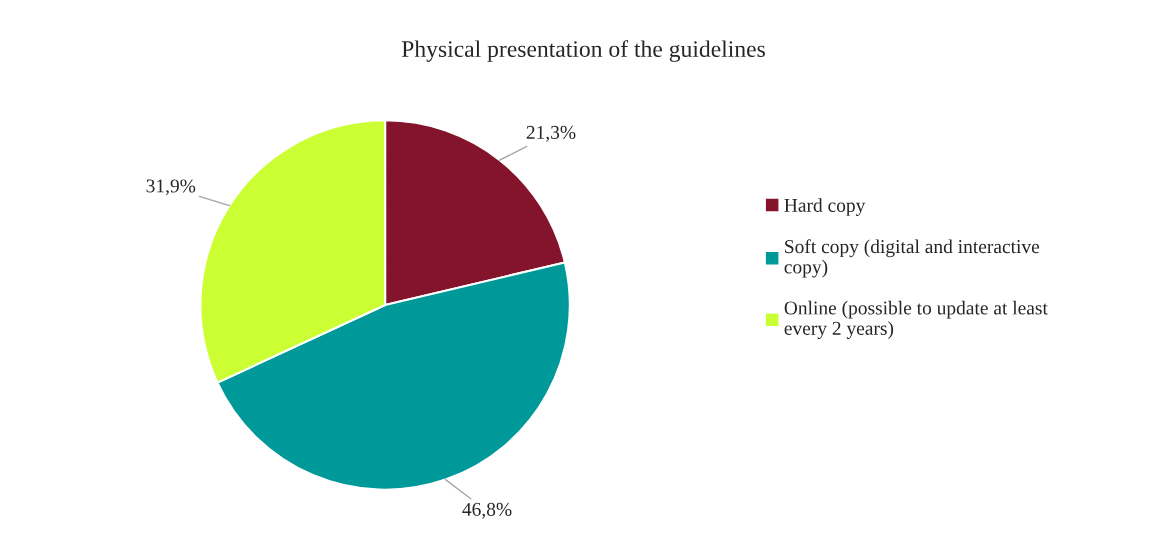 This screenshot has height=537, width=1167. I want to click on legend-label: Soft copy (digital and interactive copy), so click(912, 258).